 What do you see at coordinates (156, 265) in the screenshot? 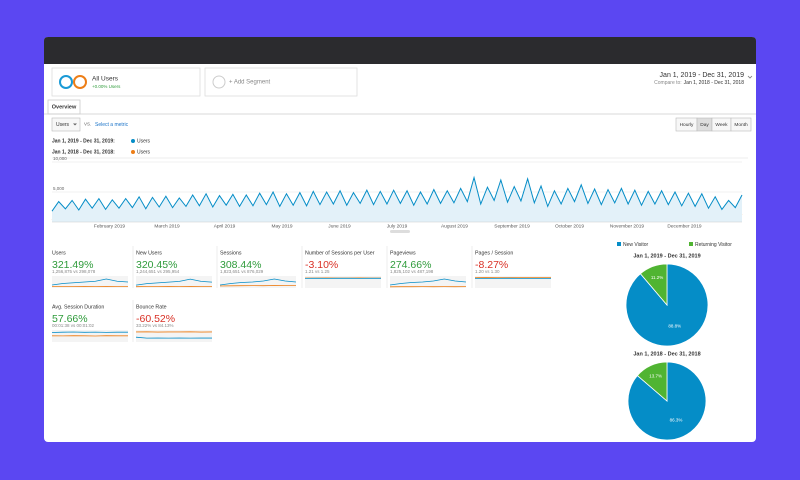
I see `metric-change: 320.45%` at bounding box center [156, 265].